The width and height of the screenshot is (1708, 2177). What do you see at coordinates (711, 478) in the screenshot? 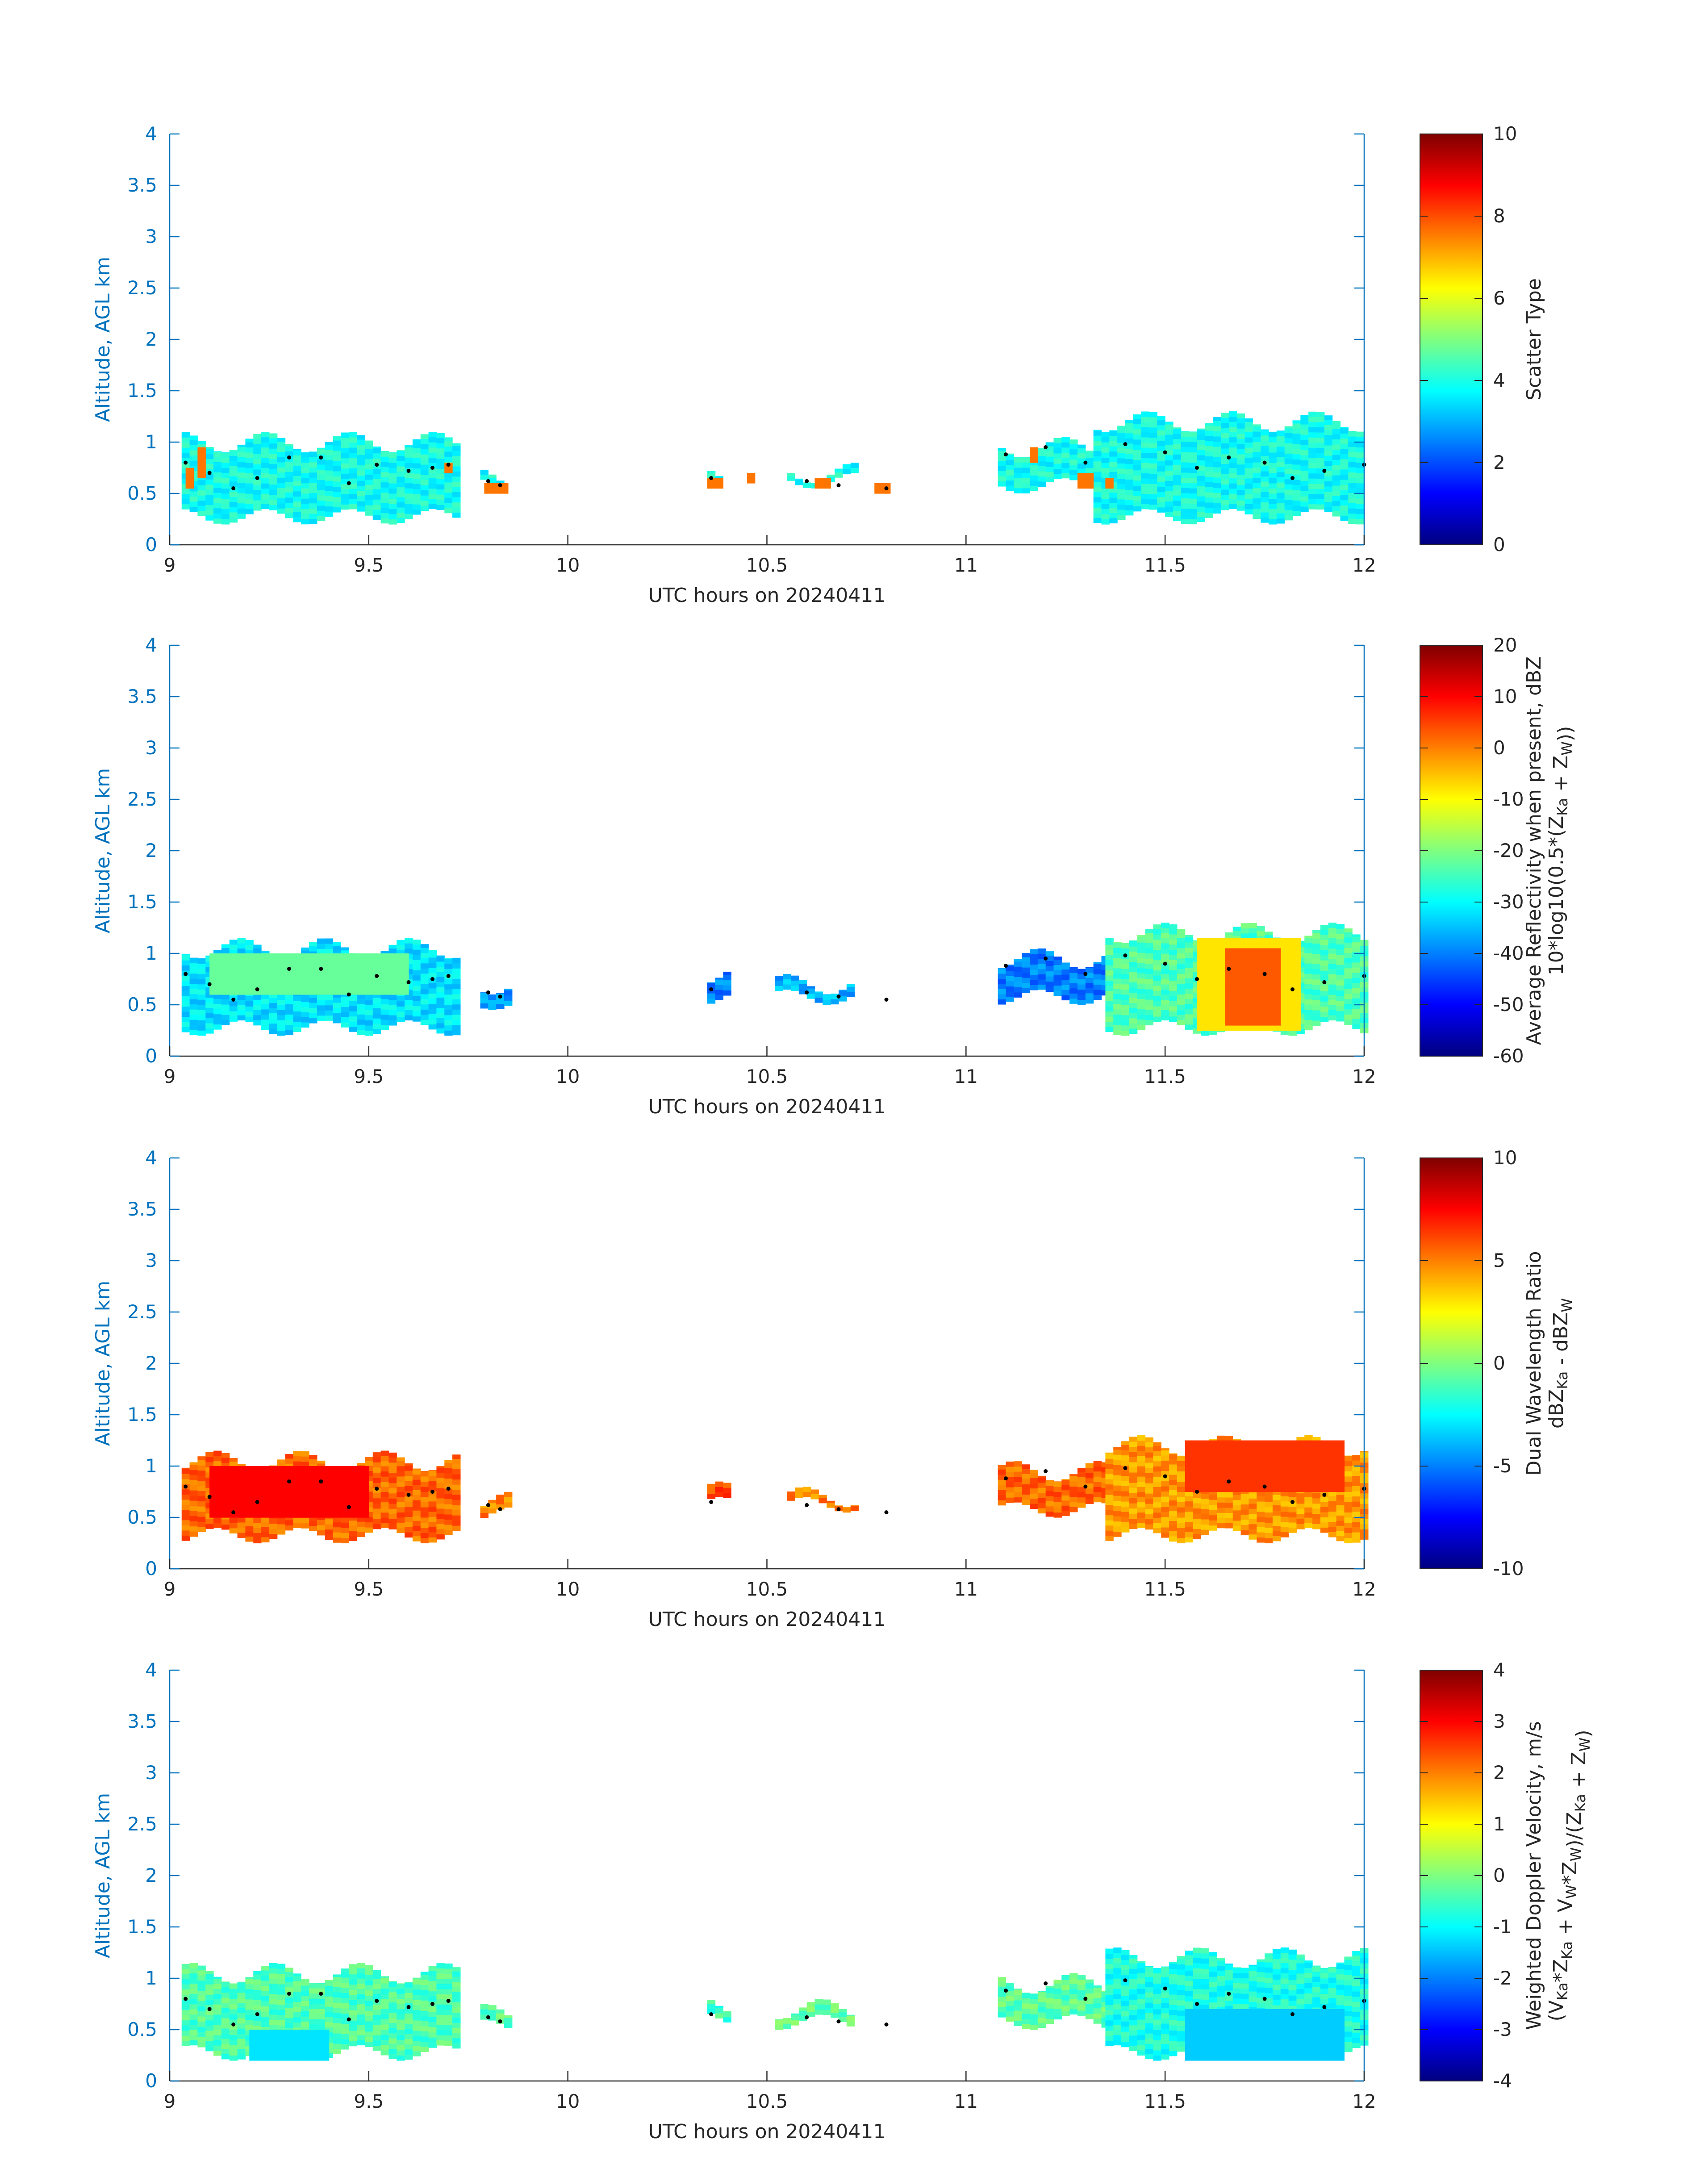
I see `trajectory-point` at bounding box center [711, 478].